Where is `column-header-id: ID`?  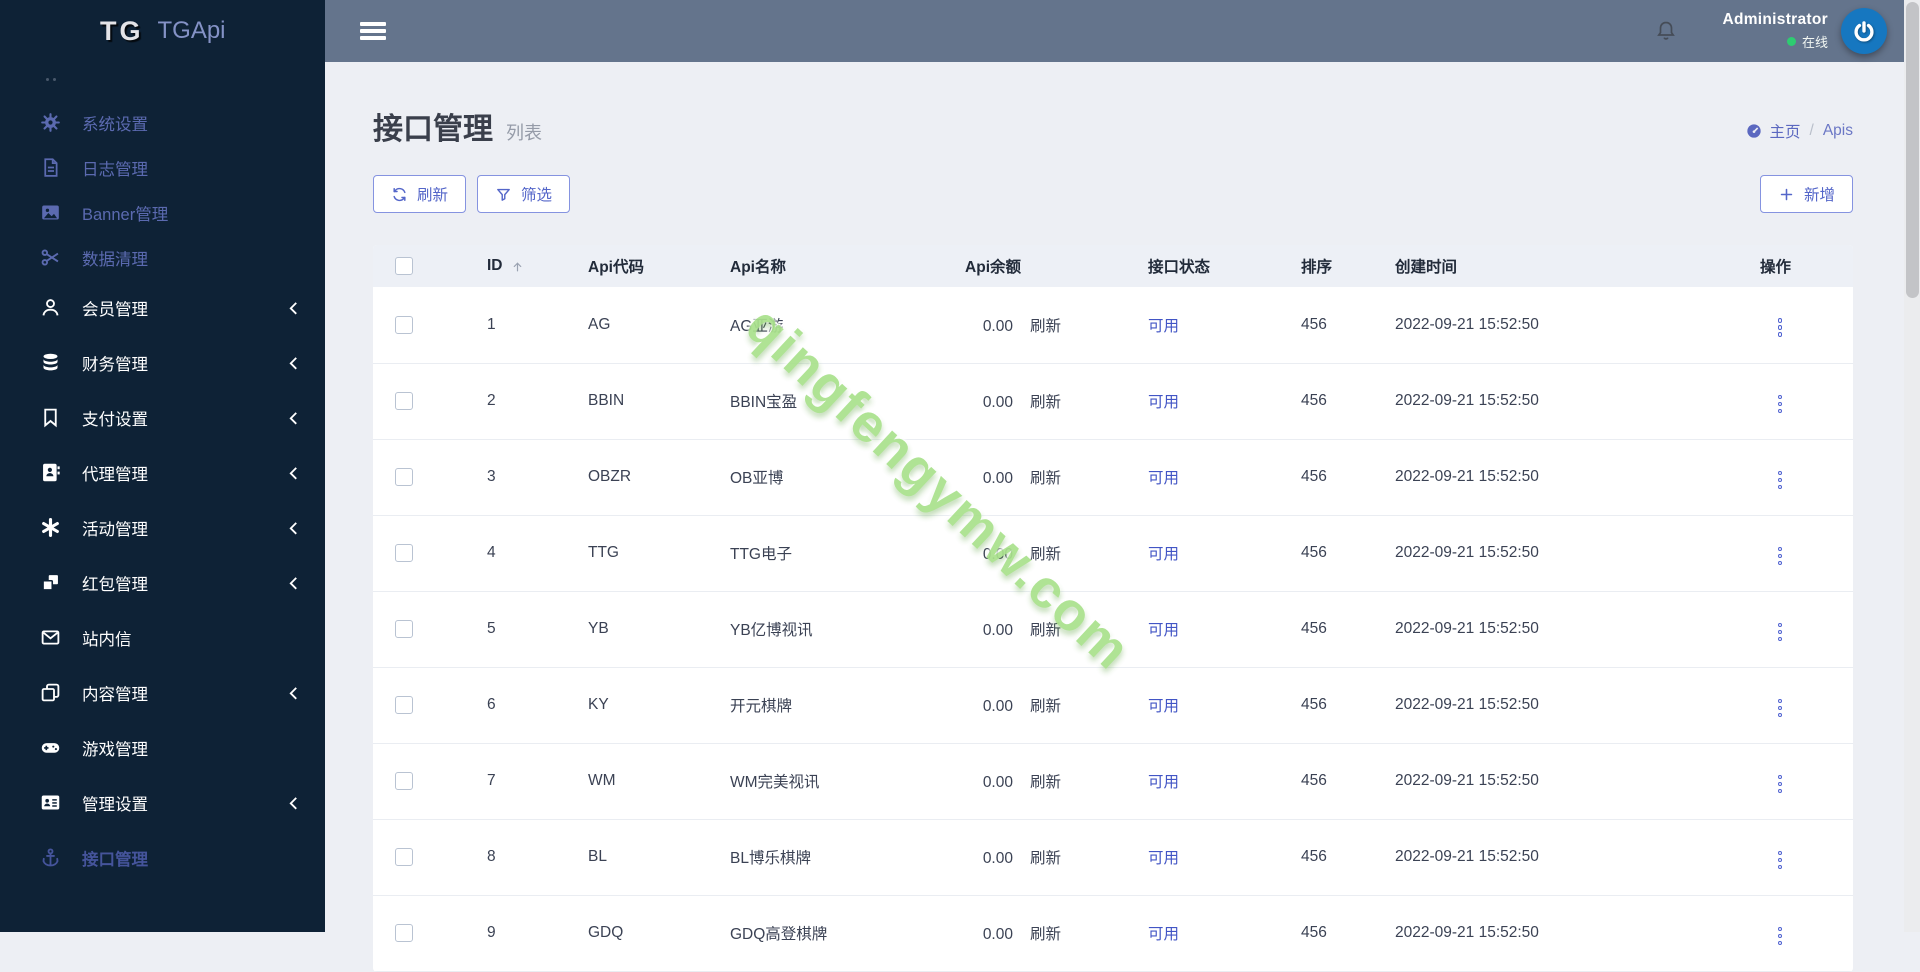
column-header-id: ID is located at coordinates (513, 266).